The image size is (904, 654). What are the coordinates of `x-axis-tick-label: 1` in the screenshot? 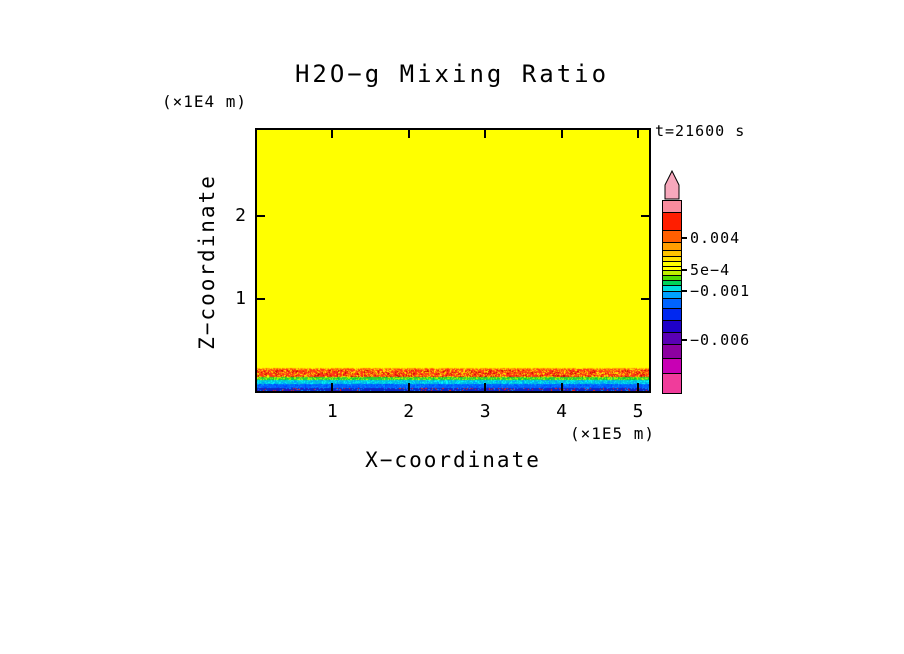 It's located at (332, 411).